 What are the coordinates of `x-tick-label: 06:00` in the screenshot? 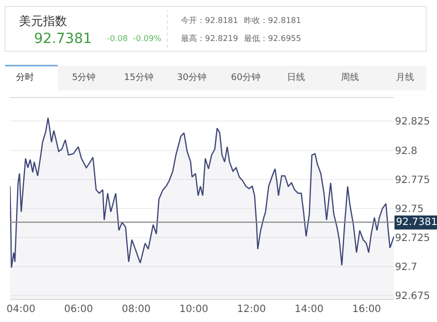 It's located at (78, 309).